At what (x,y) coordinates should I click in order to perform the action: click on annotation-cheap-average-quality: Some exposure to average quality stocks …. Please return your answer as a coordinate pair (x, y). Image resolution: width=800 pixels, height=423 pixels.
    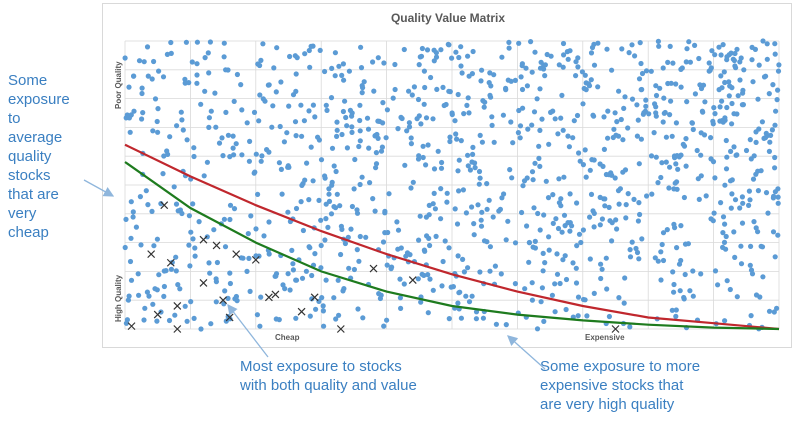
    Looking at the image, I should click on (43, 156).